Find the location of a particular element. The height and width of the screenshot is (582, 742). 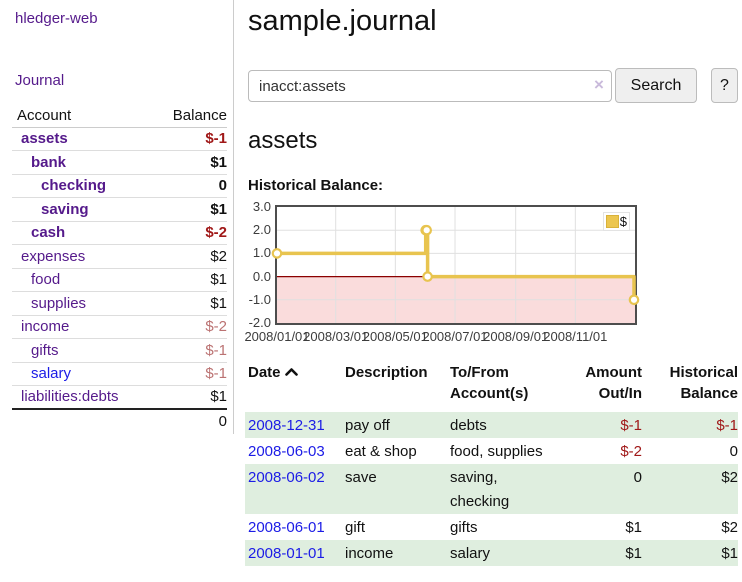

register-row: 2008-06-01 gift gifts $1 $2 is located at coordinates (491, 527).